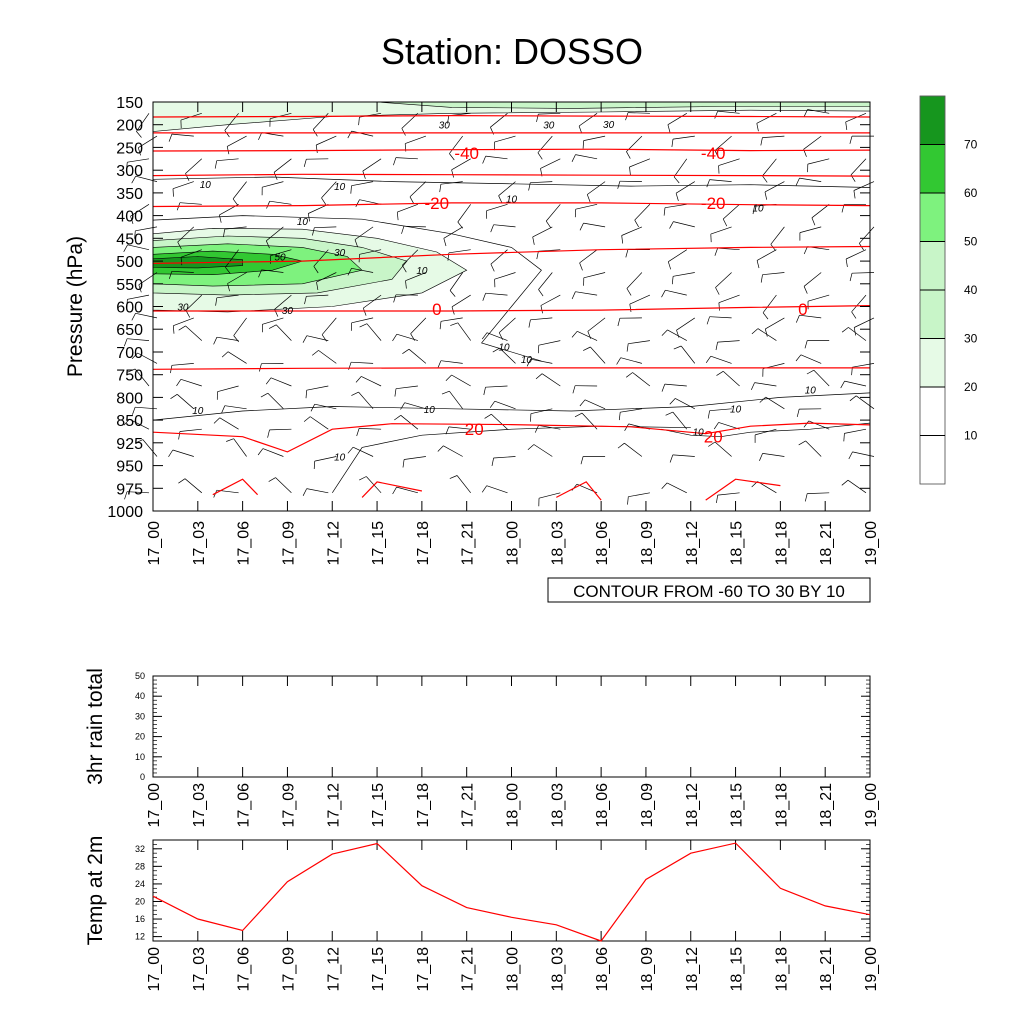 The height and width of the screenshot is (1024, 1024). I want to click on colorbar-box, so click(932, 314).